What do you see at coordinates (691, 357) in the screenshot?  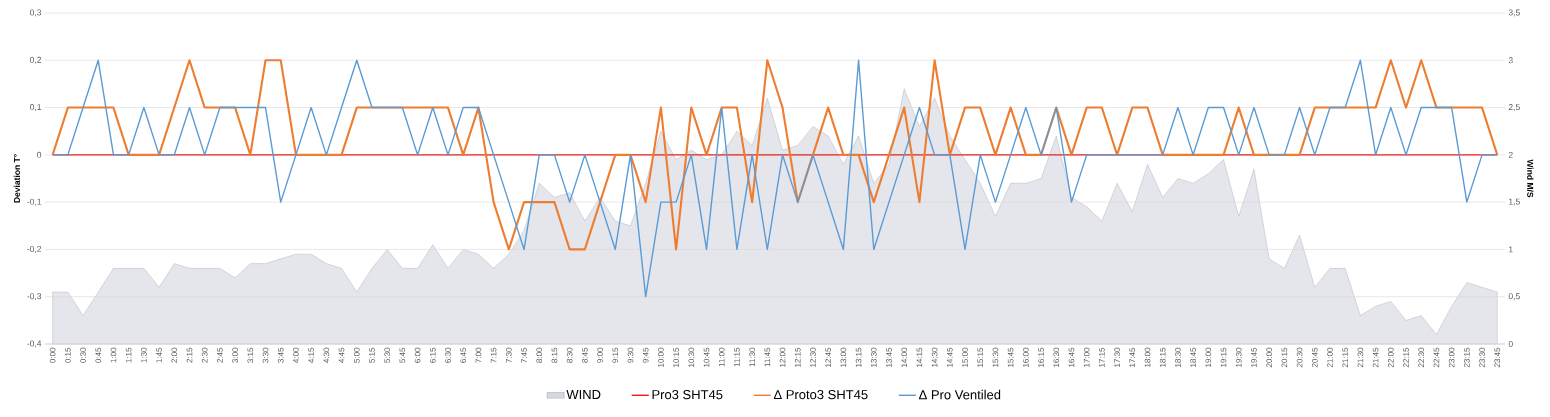 I see `x-tick-label: 10:30` at bounding box center [691, 357].